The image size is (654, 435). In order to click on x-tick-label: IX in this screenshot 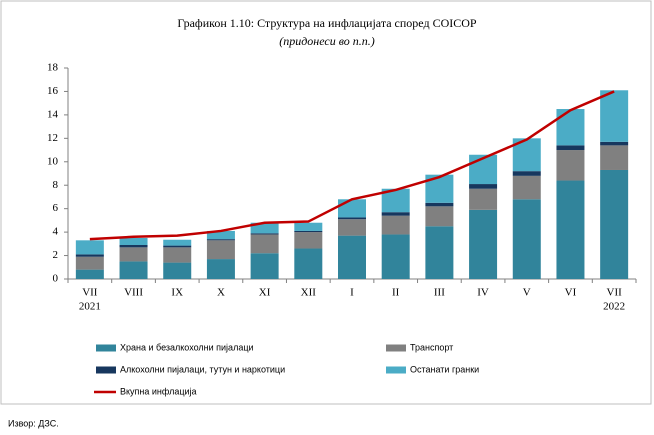, I will do `click(177, 293)`.